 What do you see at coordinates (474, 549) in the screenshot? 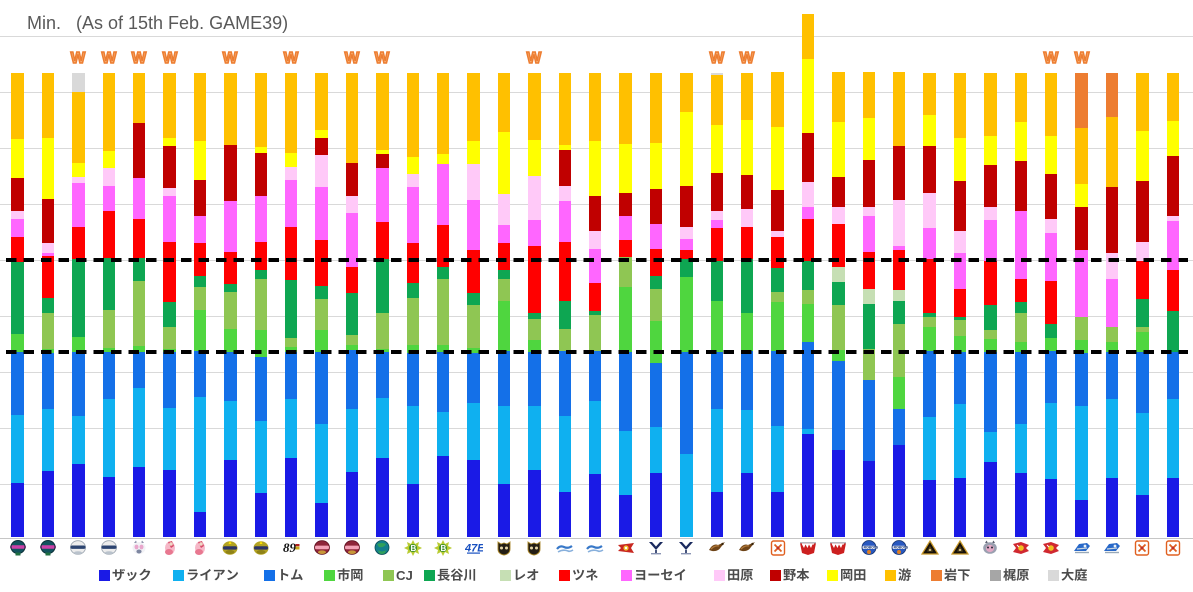
I see `svg-text: 47E` at bounding box center [474, 549].